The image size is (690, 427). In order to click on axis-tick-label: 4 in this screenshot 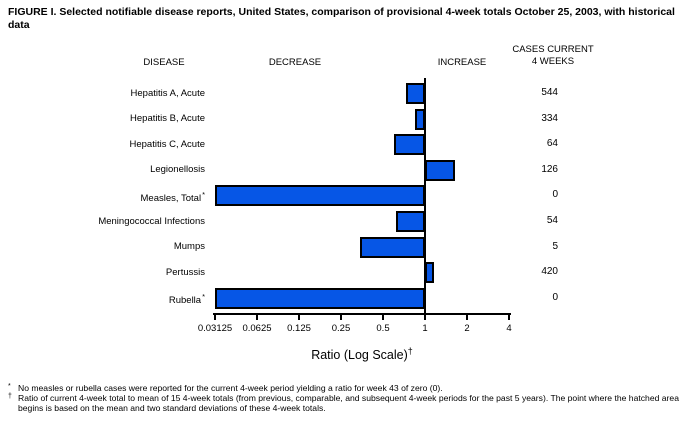, I will do `click(509, 328)`.